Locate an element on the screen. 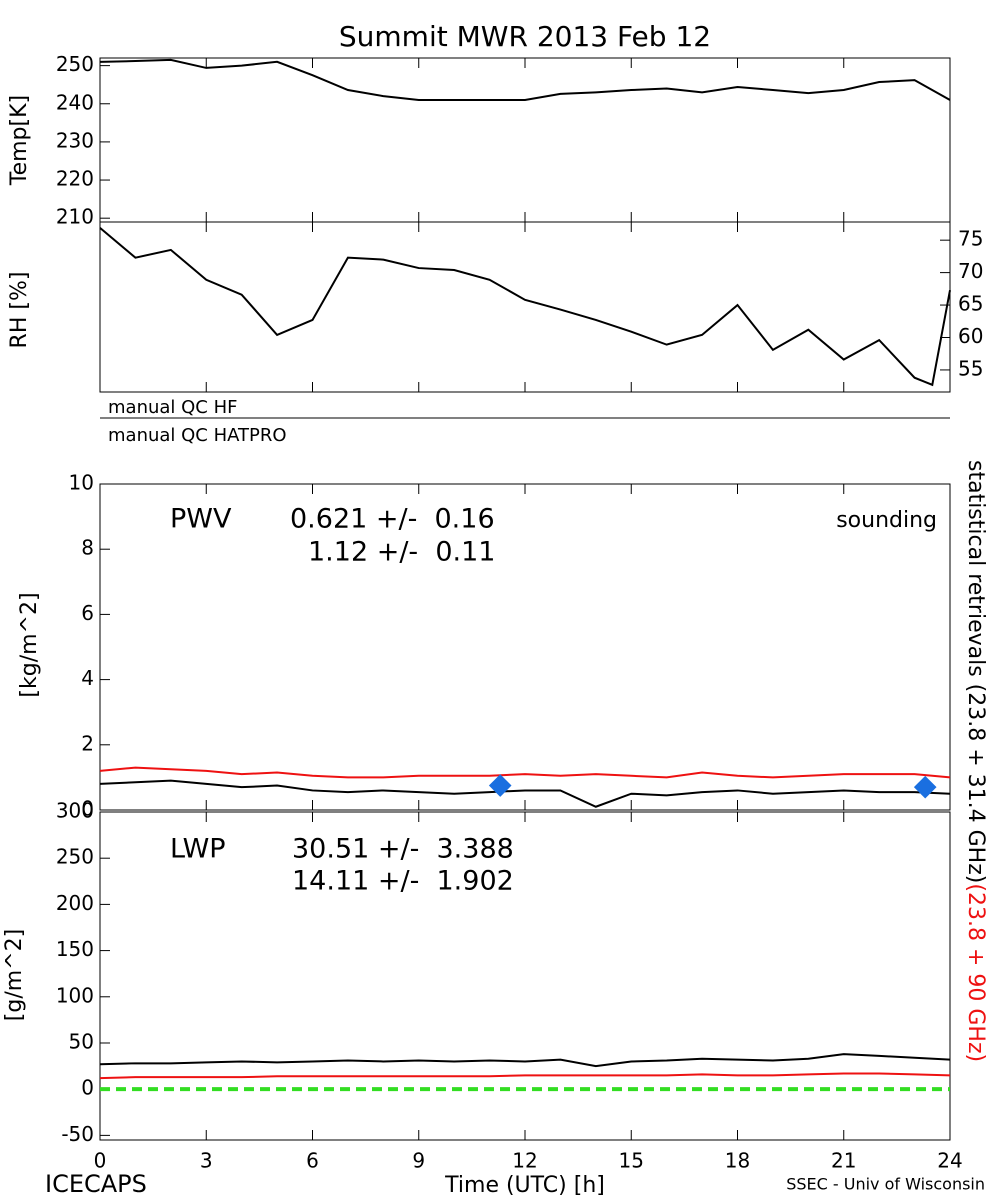 Image resolution: width=1000 pixels, height=1200 pixels. x-tick-label: 3 is located at coordinates (206, 1161).